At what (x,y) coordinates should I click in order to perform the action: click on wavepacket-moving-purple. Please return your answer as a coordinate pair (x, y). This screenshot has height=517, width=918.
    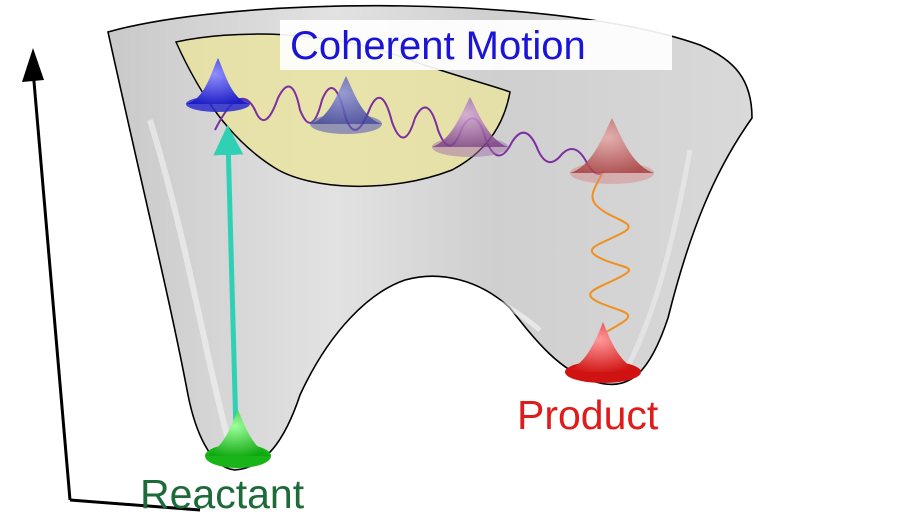
    Looking at the image, I should click on (470, 127).